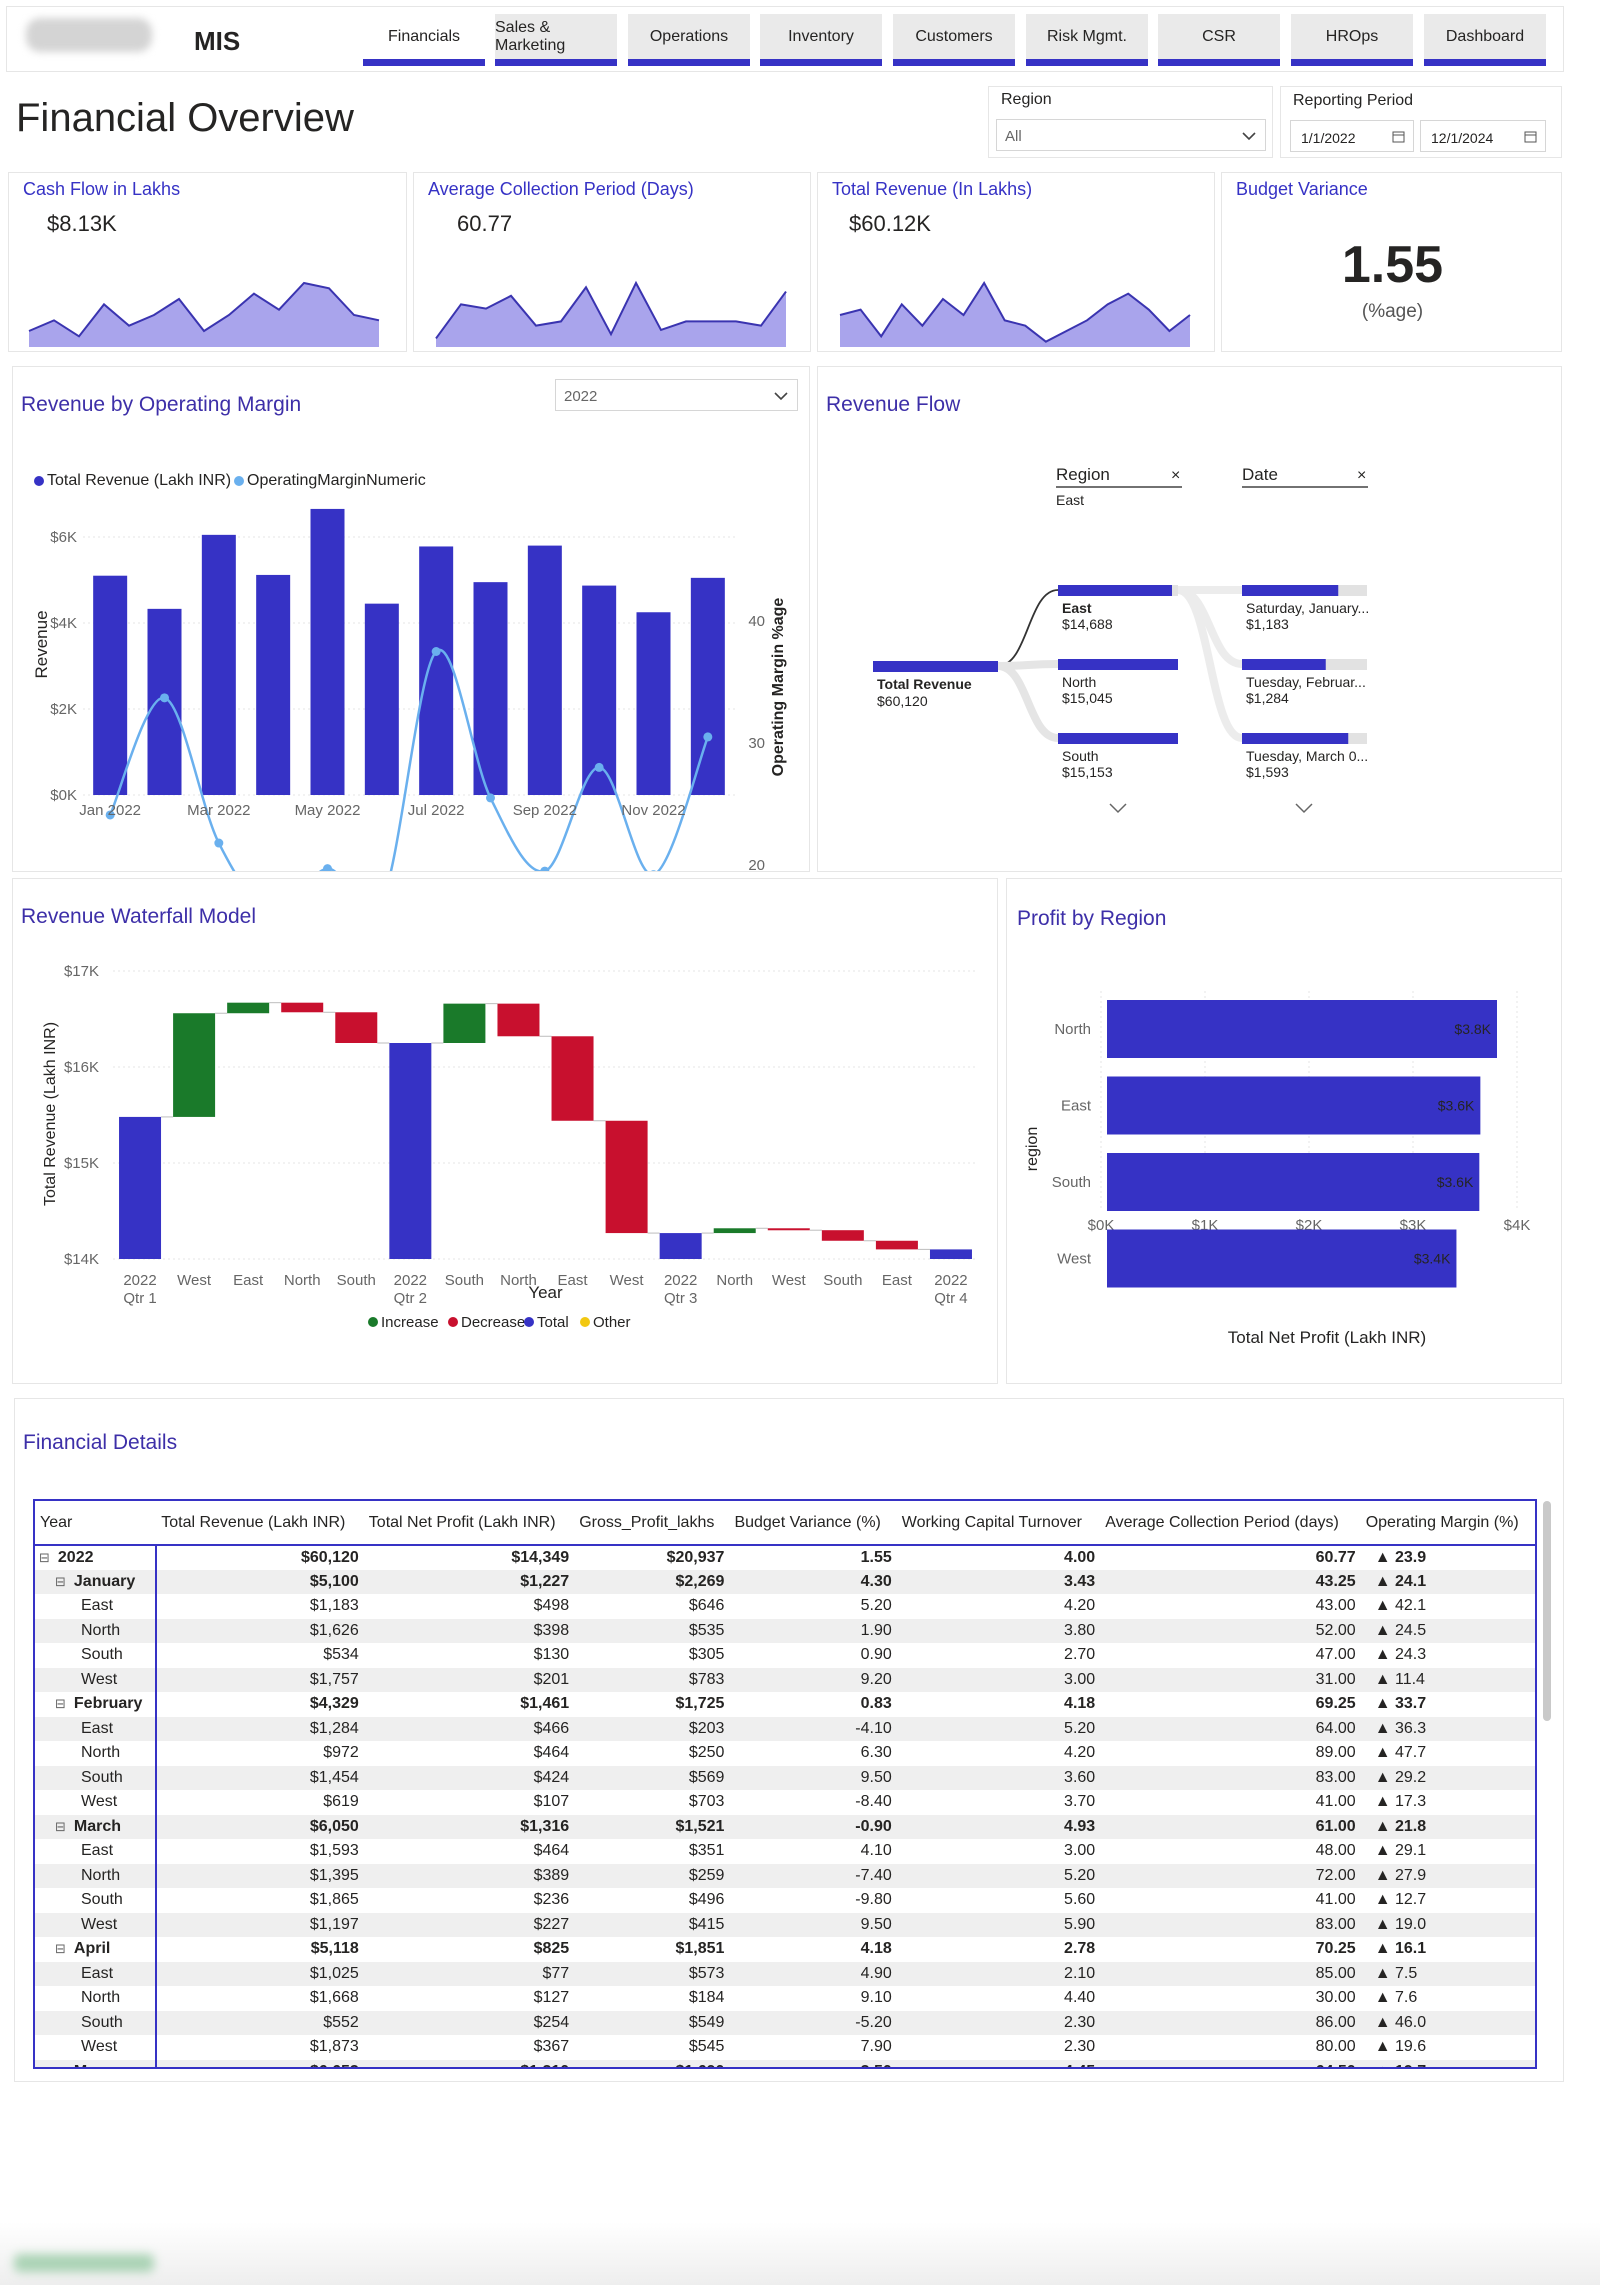 This screenshot has width=1600, height=2285. Describe the element at coordinates (1335, 1606) in the screenshot. I see `table-cell: 43.00` at that location.